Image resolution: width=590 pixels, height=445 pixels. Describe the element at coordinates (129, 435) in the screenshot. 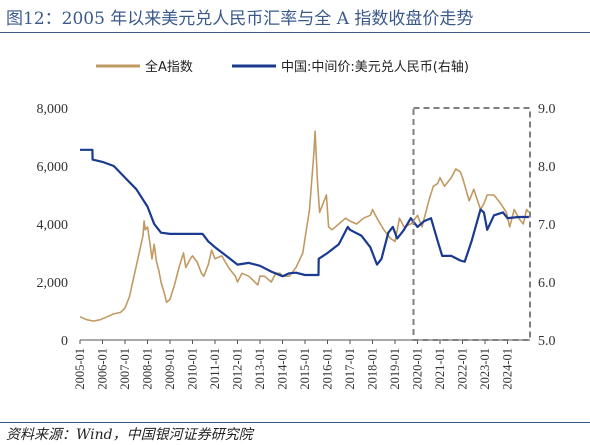

I see `source-note: 资料来源：Wind，中国银河证券研究院` at that location.